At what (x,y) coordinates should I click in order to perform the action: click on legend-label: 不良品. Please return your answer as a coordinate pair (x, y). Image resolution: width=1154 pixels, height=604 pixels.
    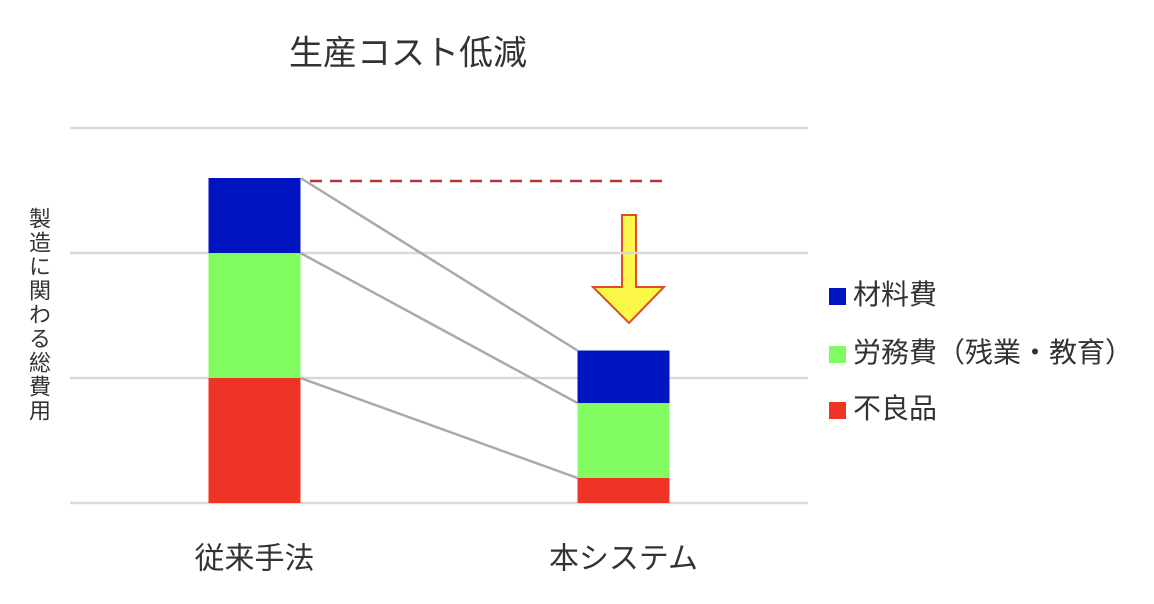
    Looking at the image, I should click on (895, 408).